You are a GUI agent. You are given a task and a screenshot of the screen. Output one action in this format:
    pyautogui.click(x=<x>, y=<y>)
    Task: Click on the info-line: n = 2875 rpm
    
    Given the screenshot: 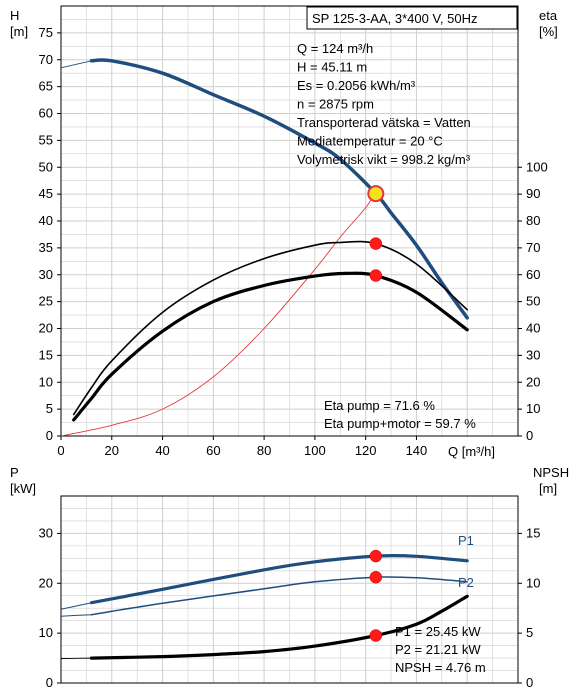 What is the action you would take?
    pyautogui.click(x=335, y=104)
    